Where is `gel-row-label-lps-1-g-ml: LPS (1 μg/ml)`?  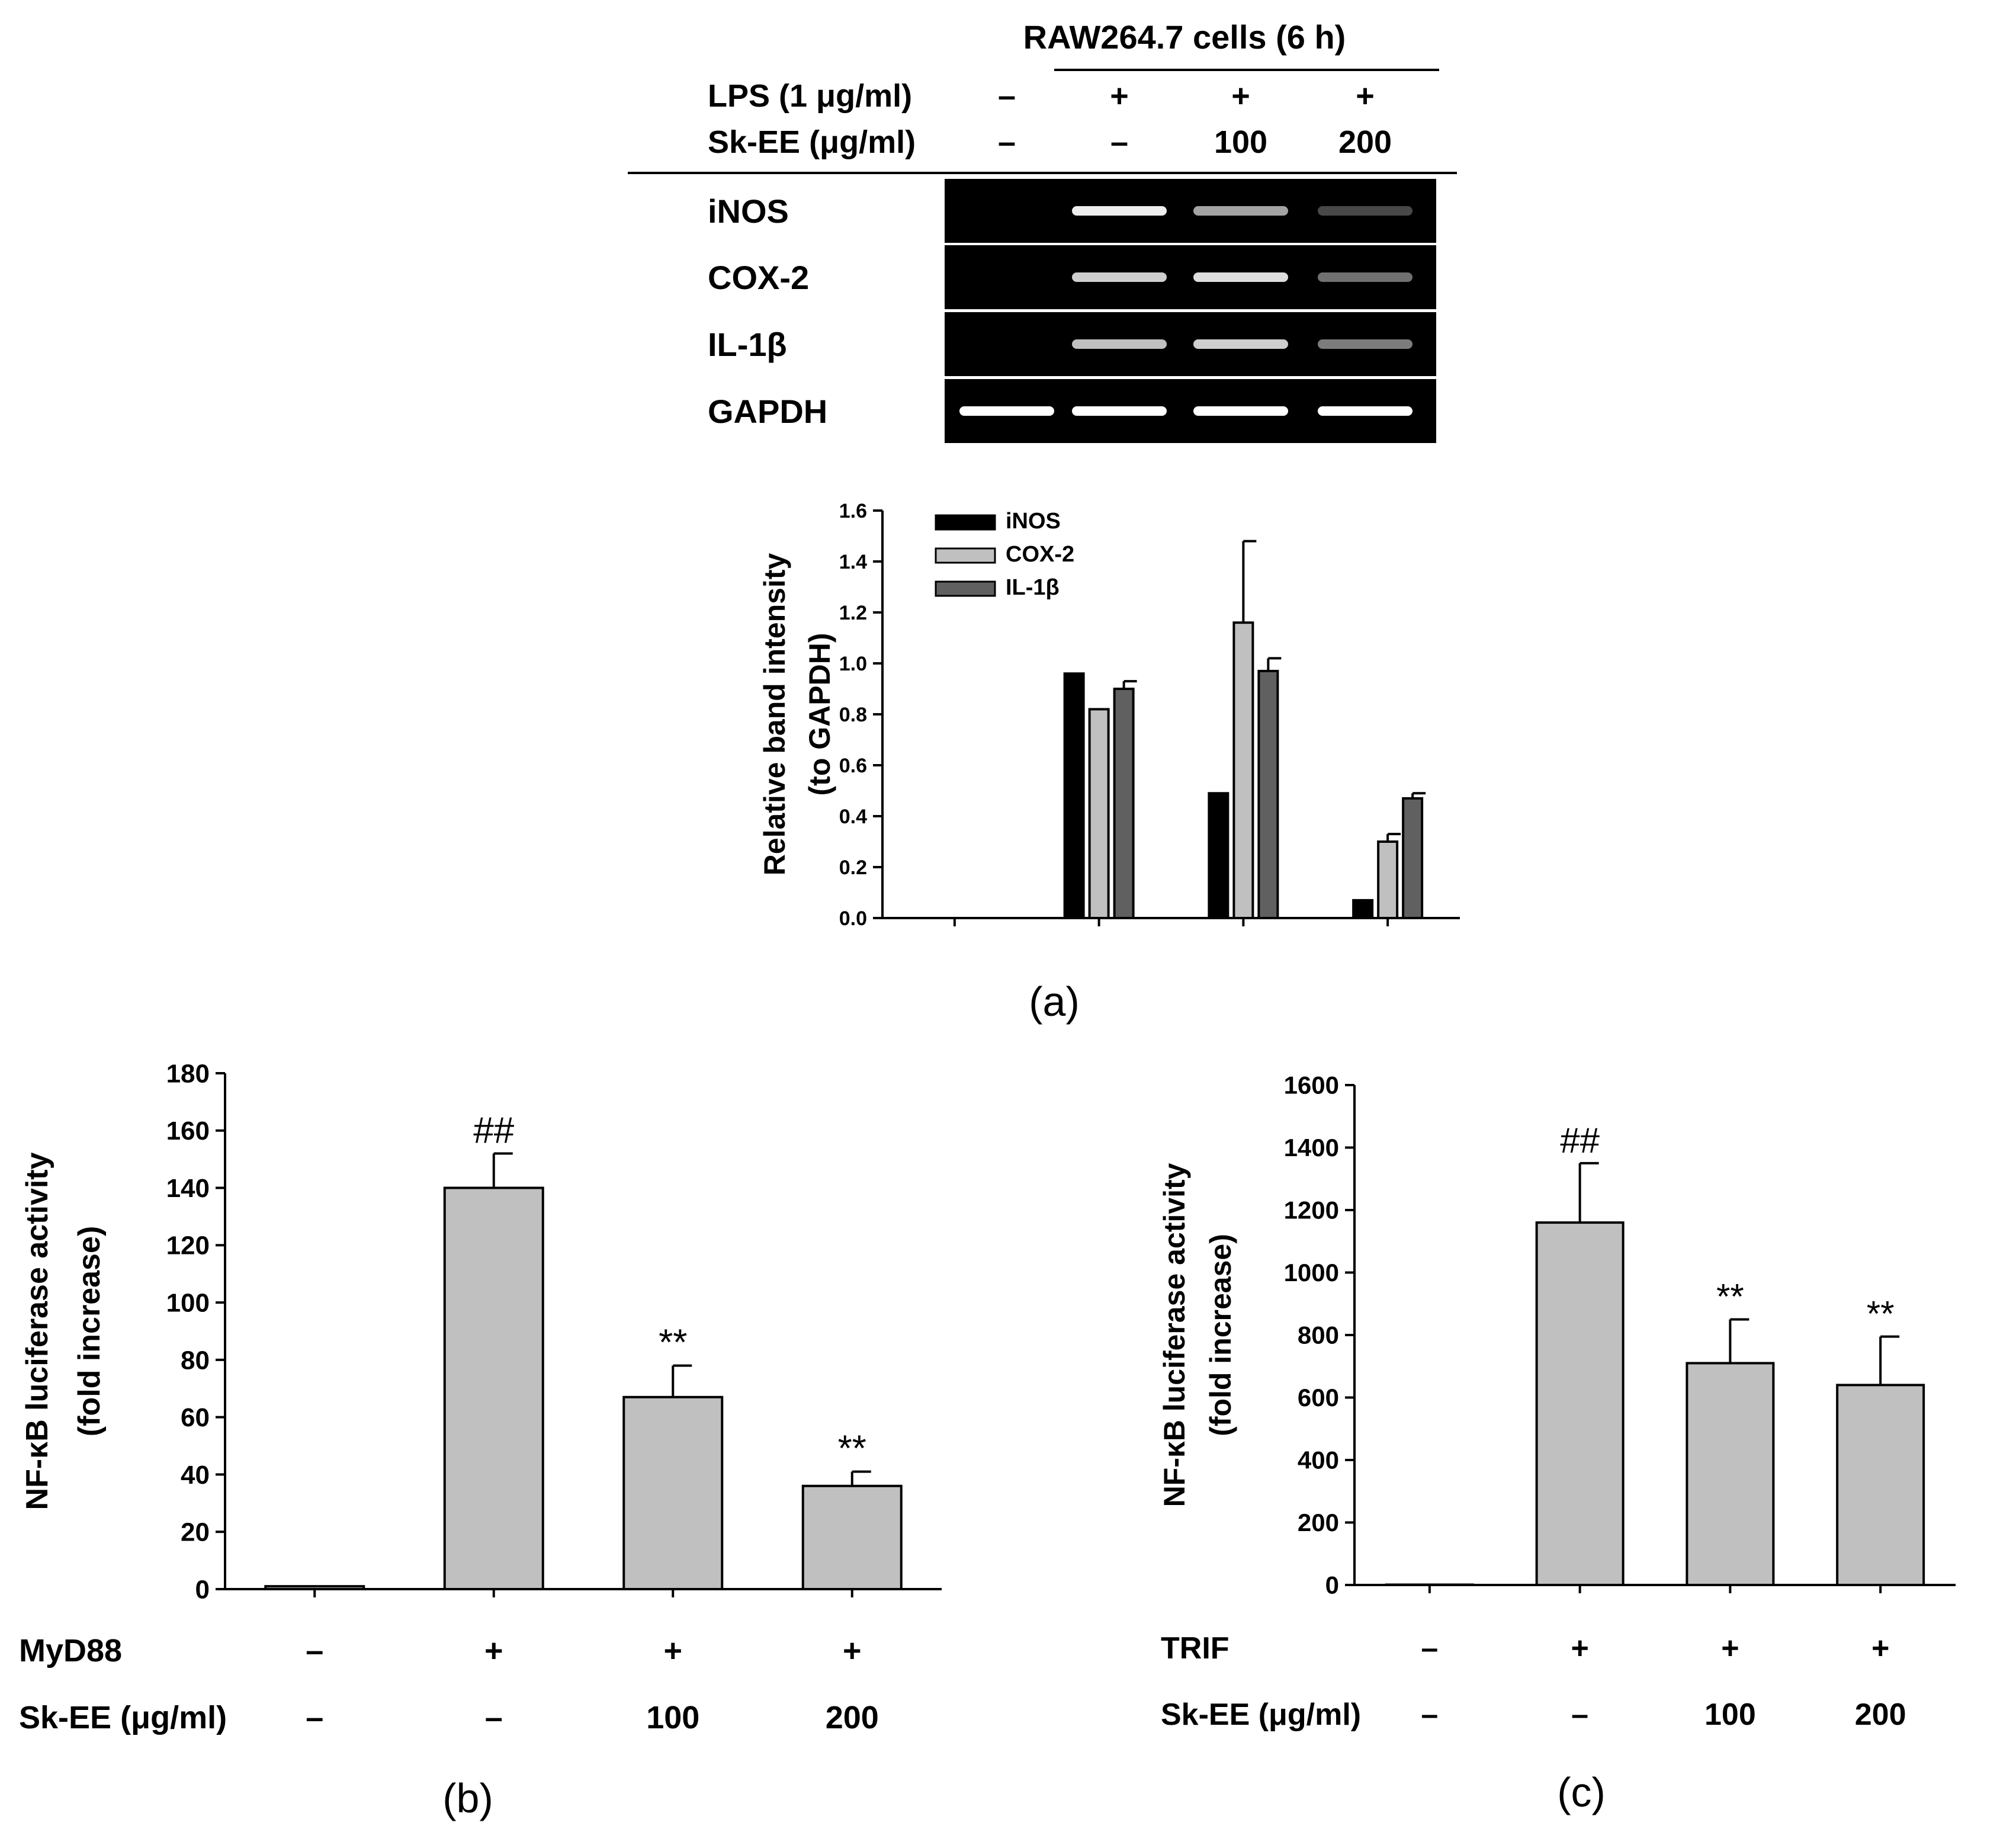
gel-row-label-lps-1-g-ml: LPS (1 μg/ml) is located at coordinates (810, 96).